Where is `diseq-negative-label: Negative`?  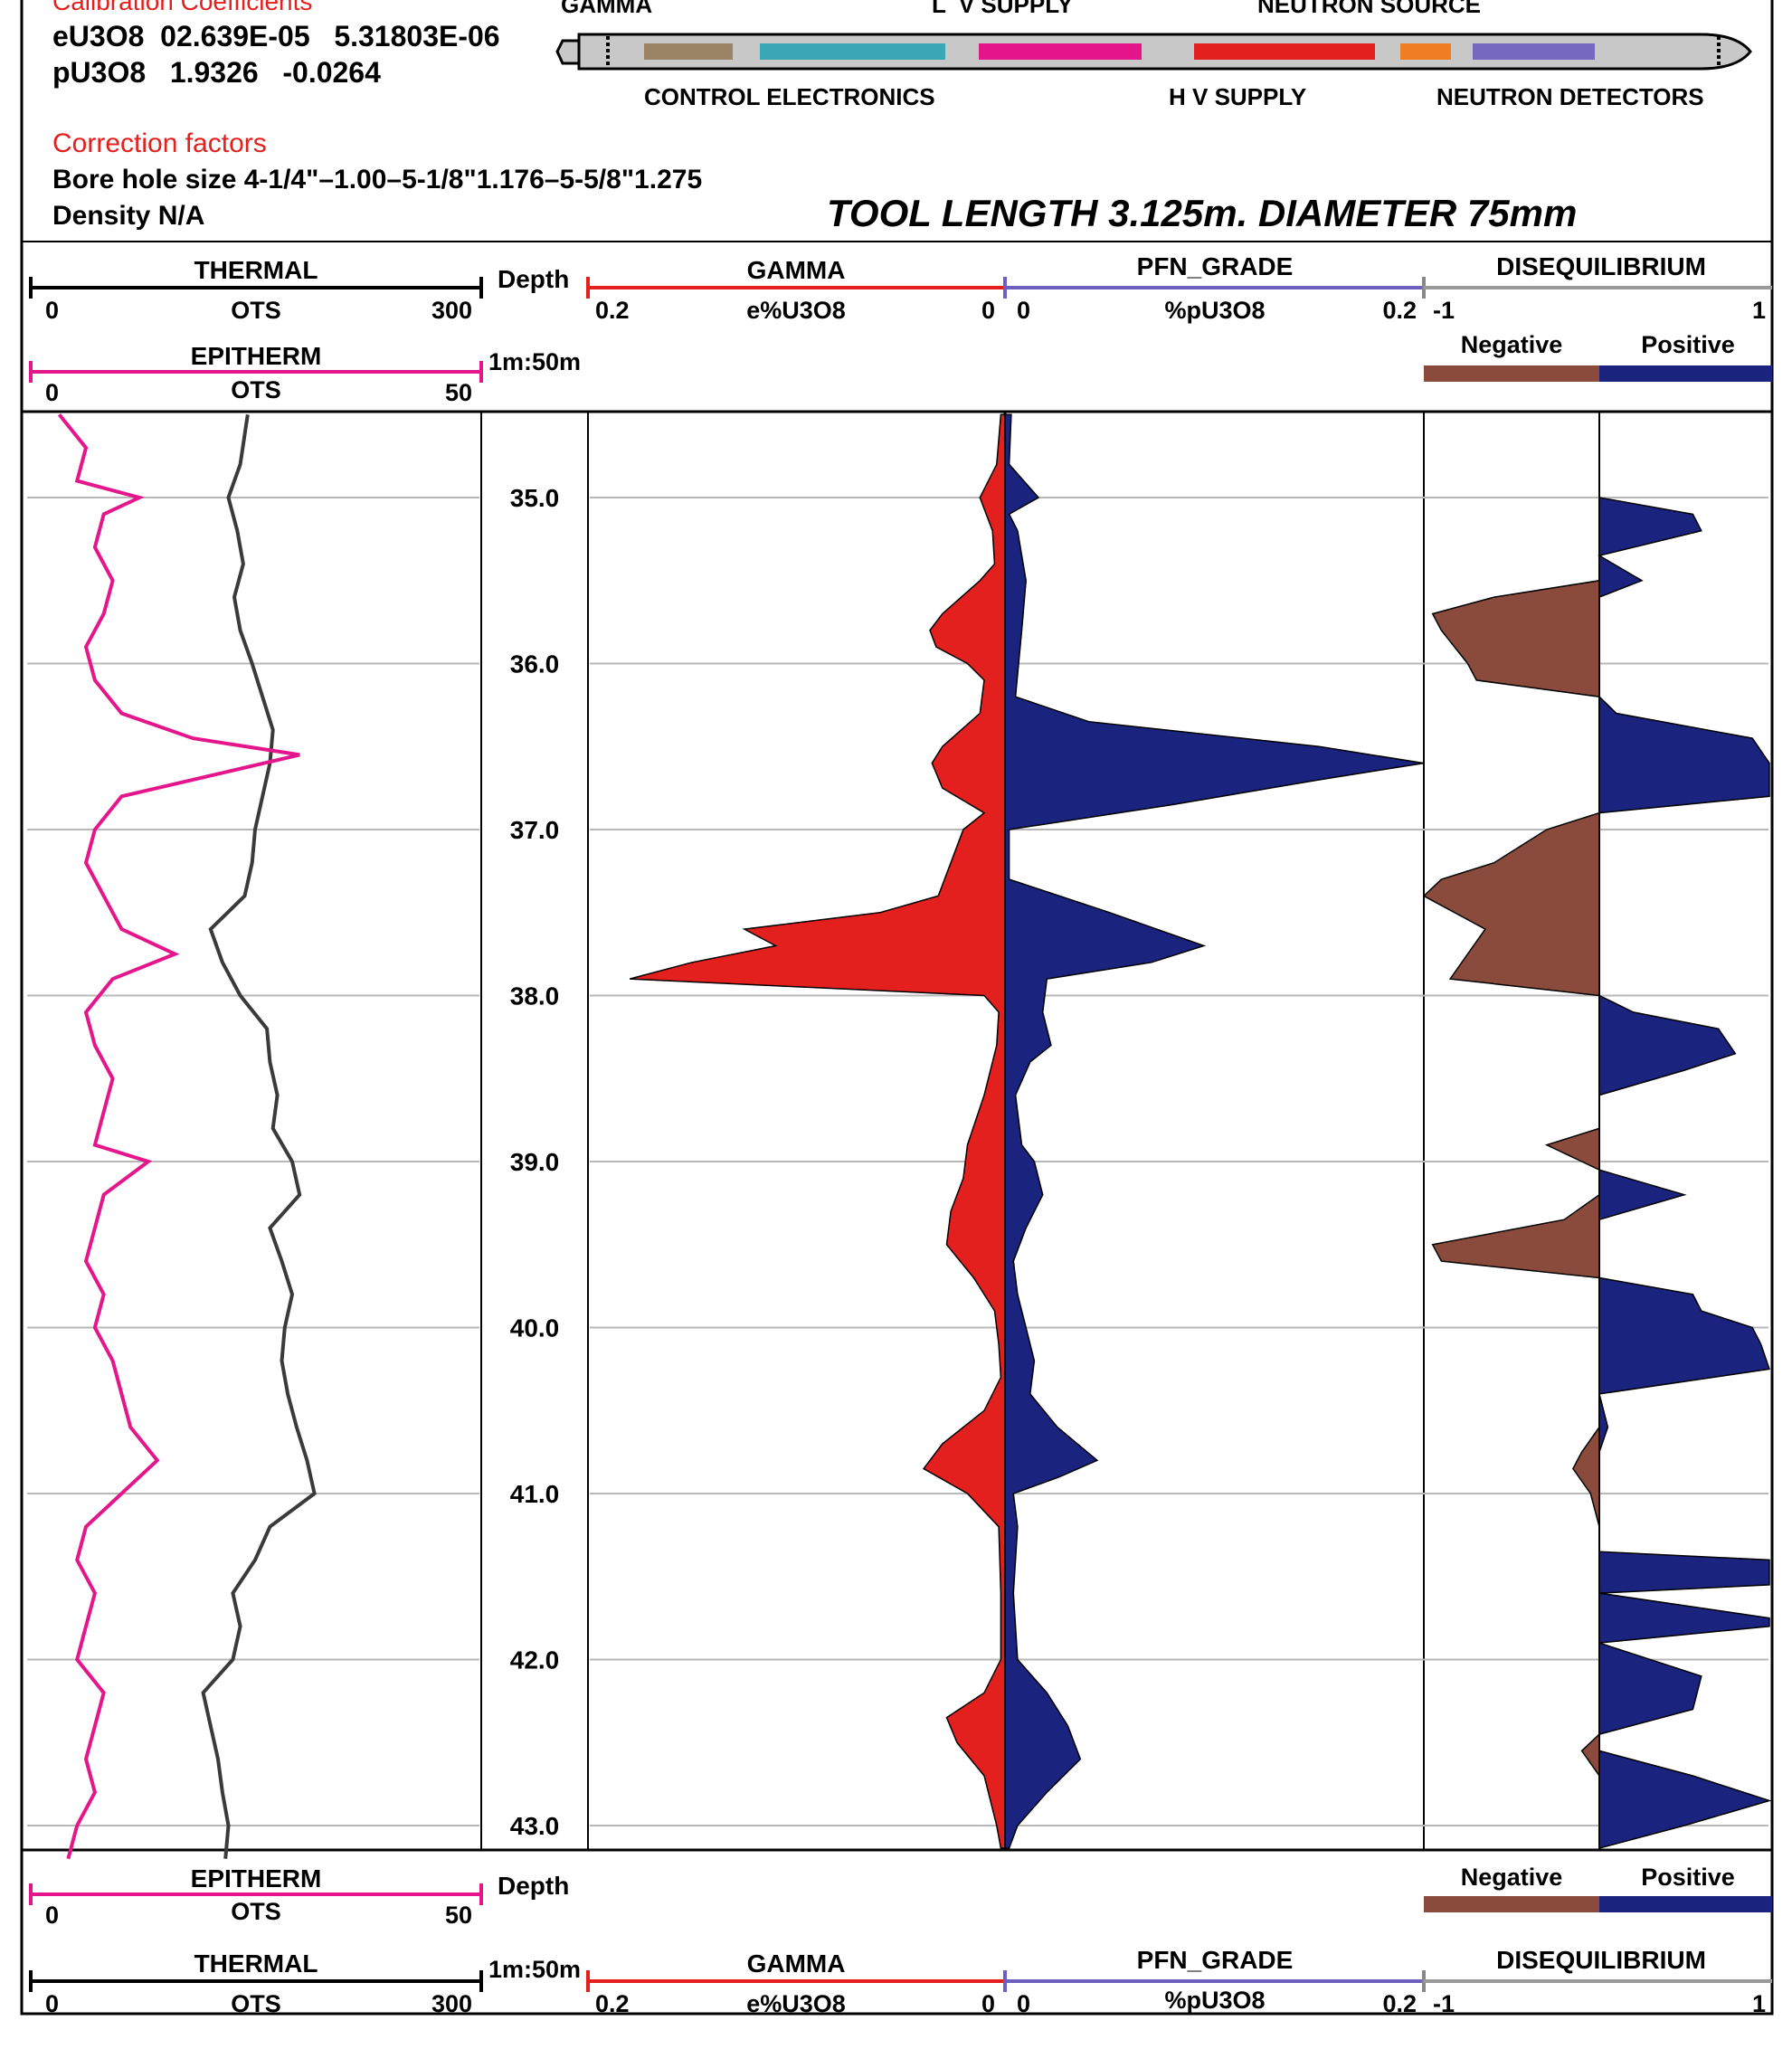 diseq-negative-label: Negative is located at coordinates (1512, 344).